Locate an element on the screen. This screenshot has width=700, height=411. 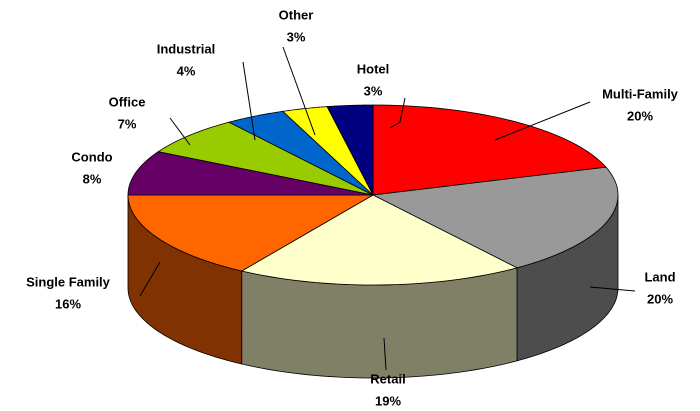
slice-label: Other is located at coordinates (296, 14).